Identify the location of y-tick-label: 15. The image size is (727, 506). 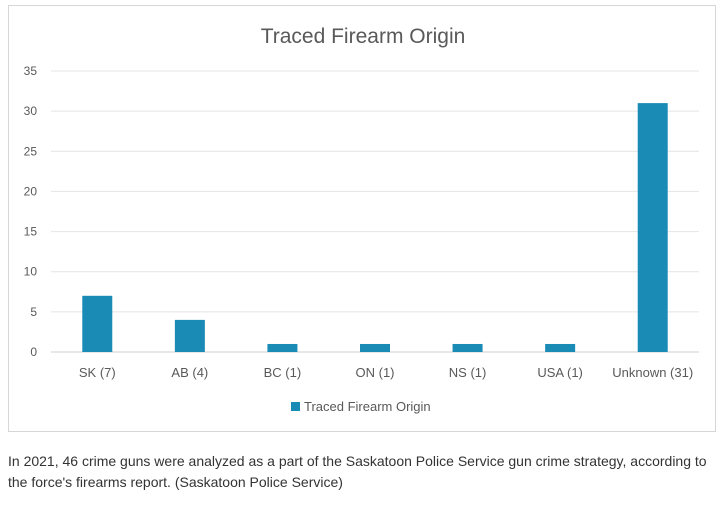
(31, 232).